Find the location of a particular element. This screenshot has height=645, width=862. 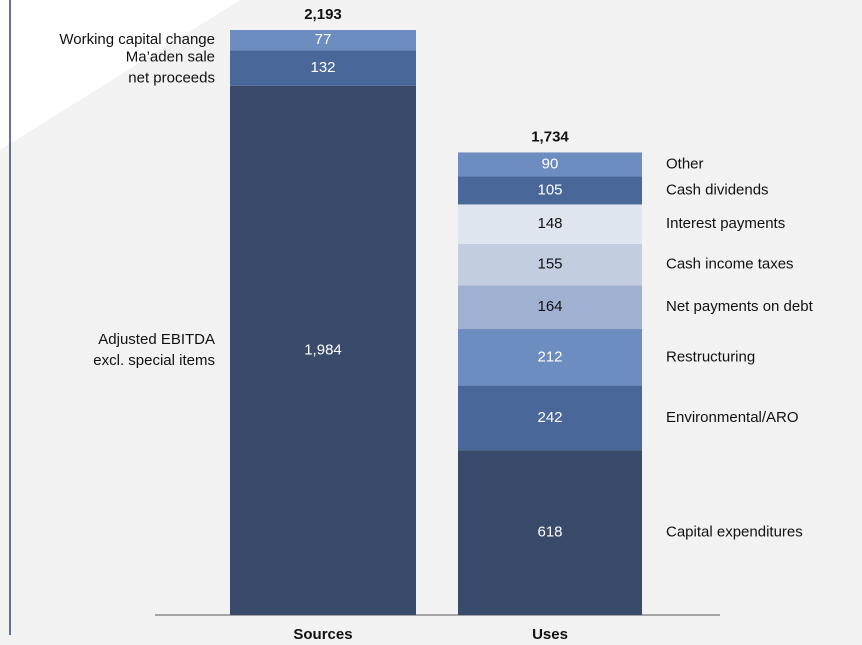

segment-name: Cash dividends is located at coordinates (717, 189).